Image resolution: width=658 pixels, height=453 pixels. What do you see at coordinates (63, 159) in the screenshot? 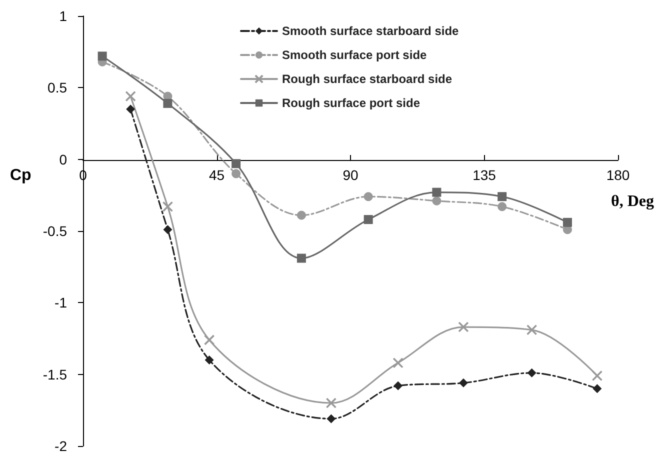
I see `y-tick-label: 0` at bounding box center [63, 159].